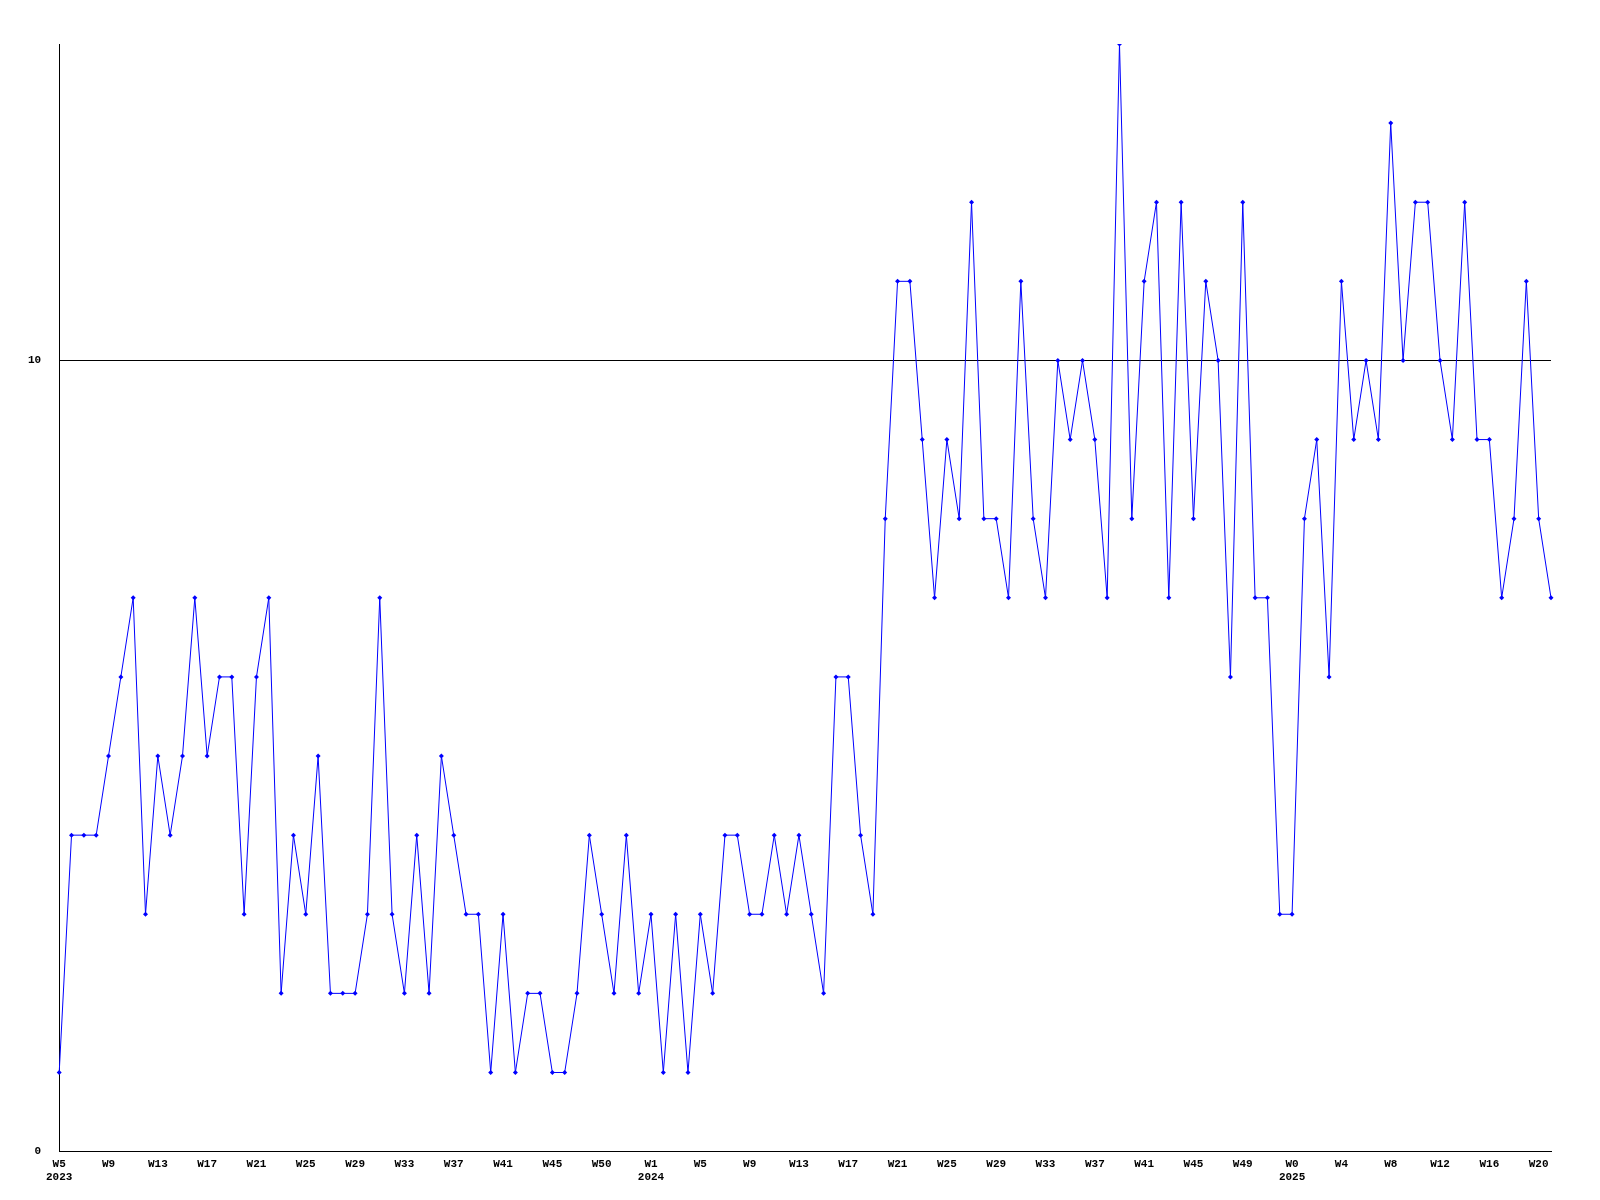  Describe the element at coordinates (59, 1170) in the screenshot. I see `x-tick-label: W5 2023` at that location.